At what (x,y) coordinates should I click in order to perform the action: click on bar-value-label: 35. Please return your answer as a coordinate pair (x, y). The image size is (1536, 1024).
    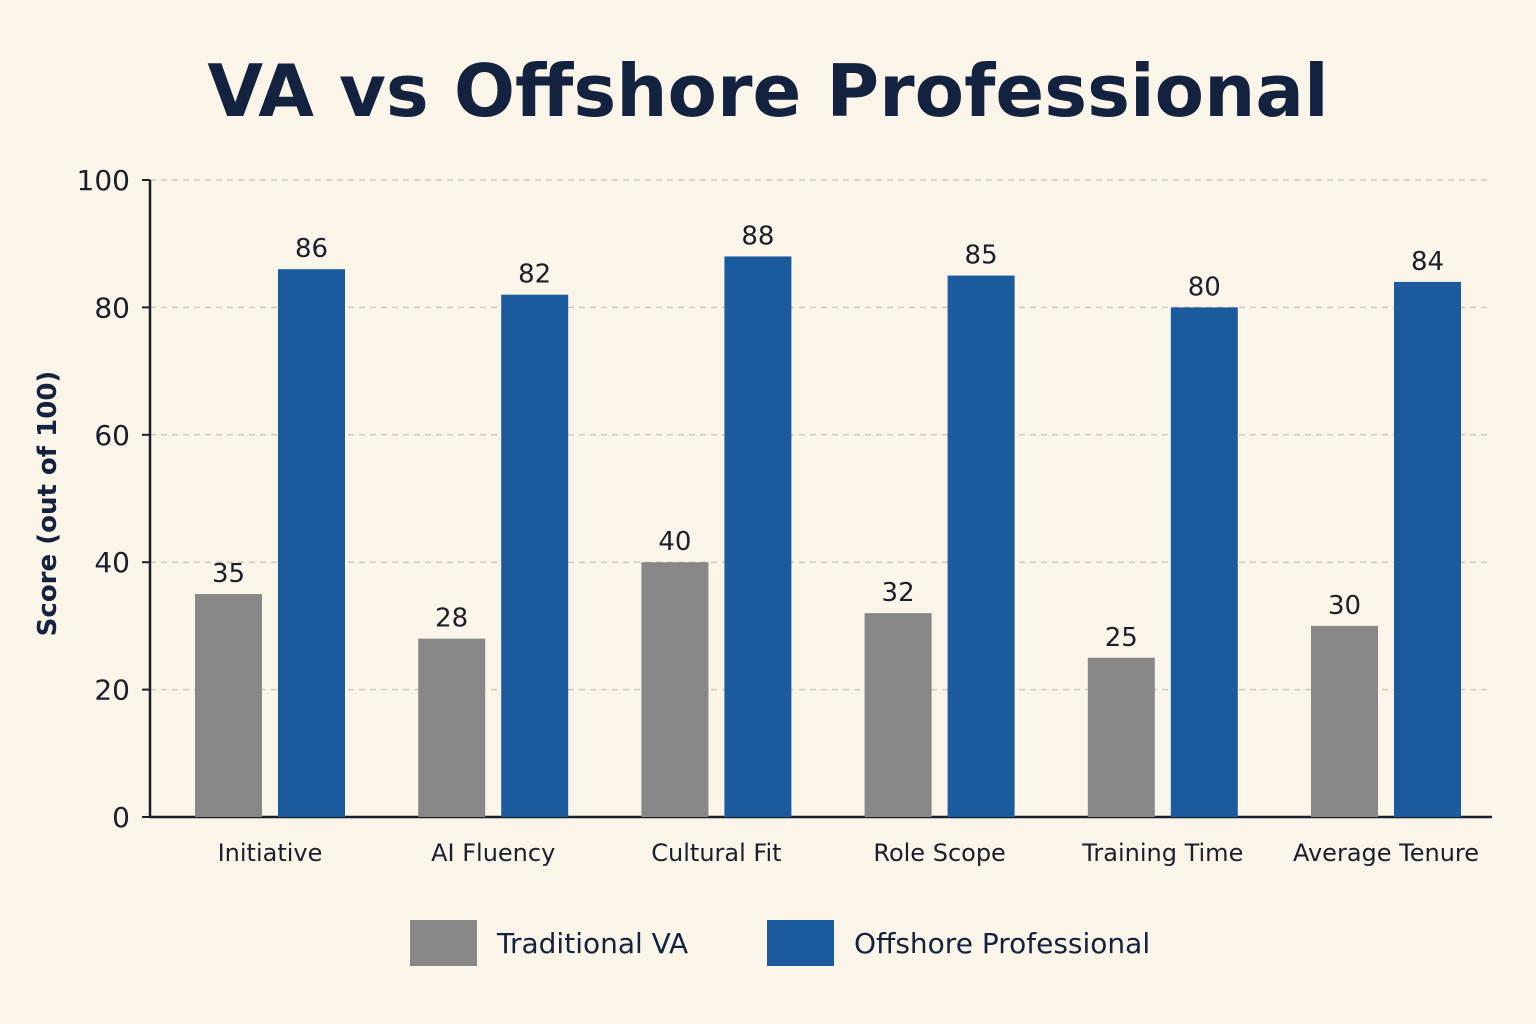
    Looking at the image, I should click on (228, 574).